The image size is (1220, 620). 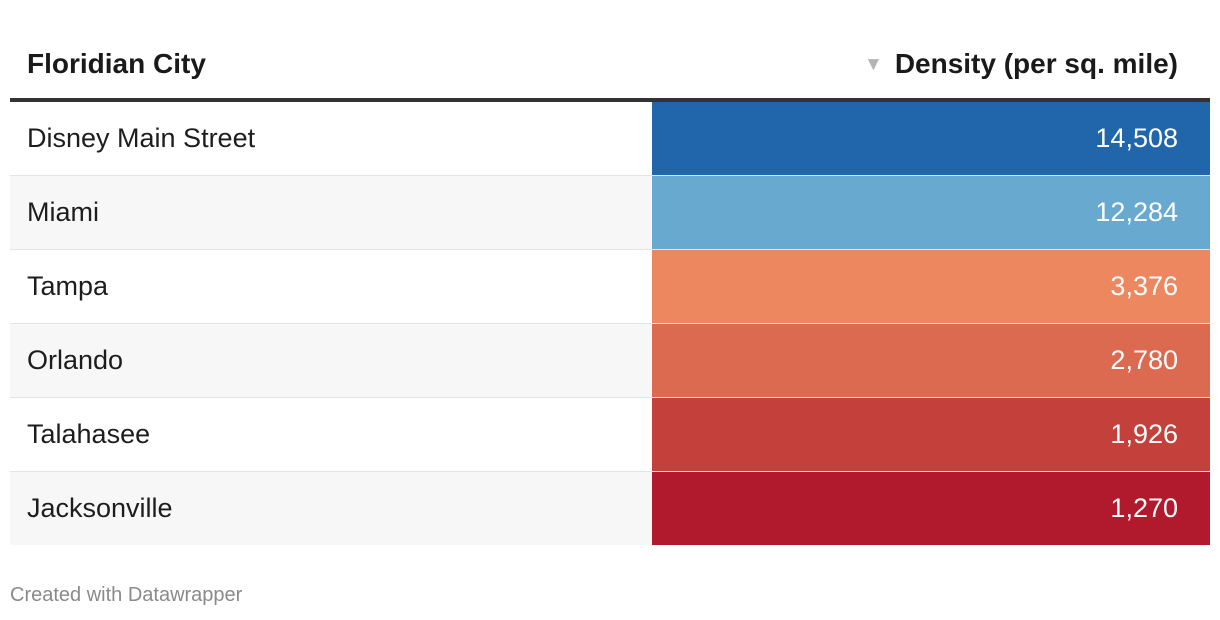 I want to click on city-cell: Disney Main Street, so click(x=141, y=138).